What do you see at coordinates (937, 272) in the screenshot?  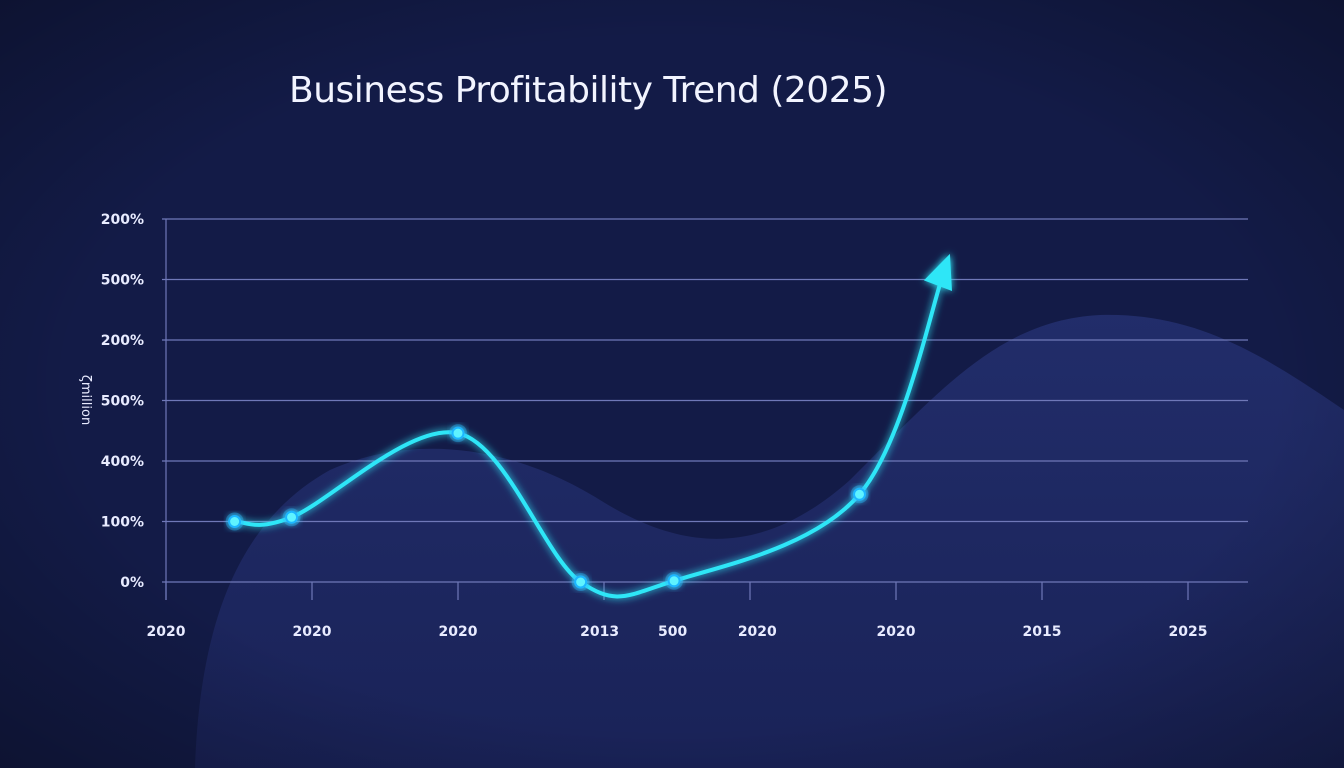 I see `arrow-head` at bounding box center [937, 272].